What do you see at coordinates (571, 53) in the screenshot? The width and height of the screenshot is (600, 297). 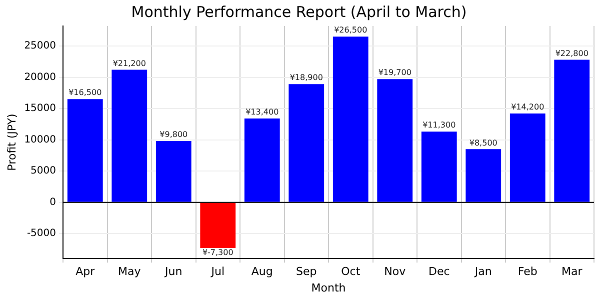 I see `data-label: ¥22,800` at bounding box center [571, 53].